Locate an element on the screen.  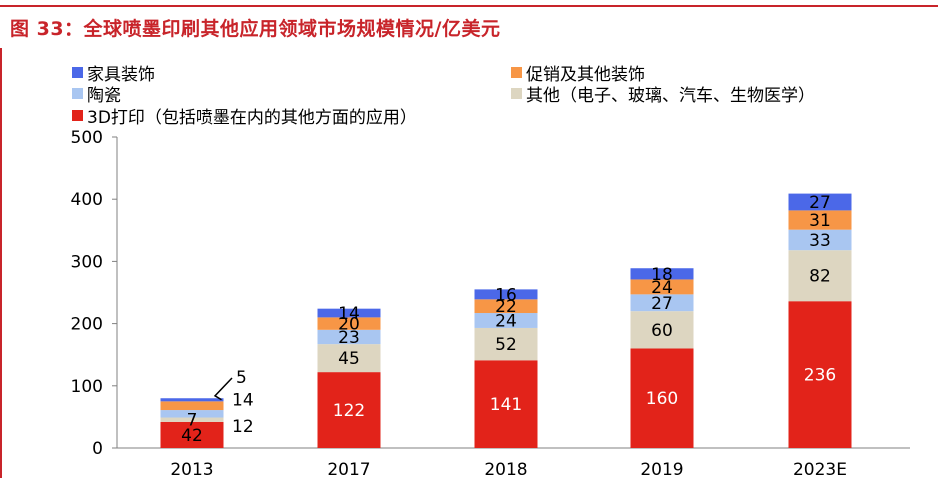
data-label-ceramic: 27 is located at coordinates (662, 304).